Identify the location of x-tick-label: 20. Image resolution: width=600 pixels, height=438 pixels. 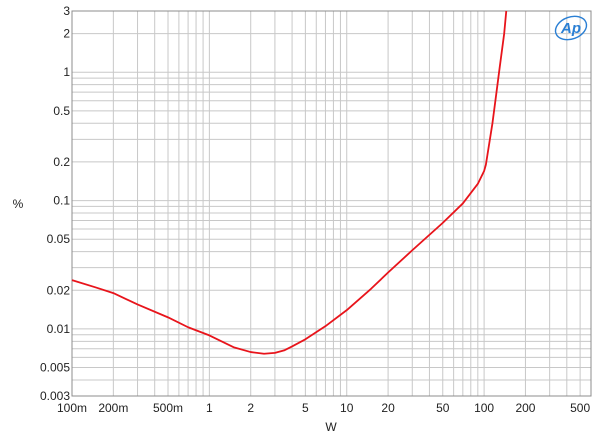
(388, 408).